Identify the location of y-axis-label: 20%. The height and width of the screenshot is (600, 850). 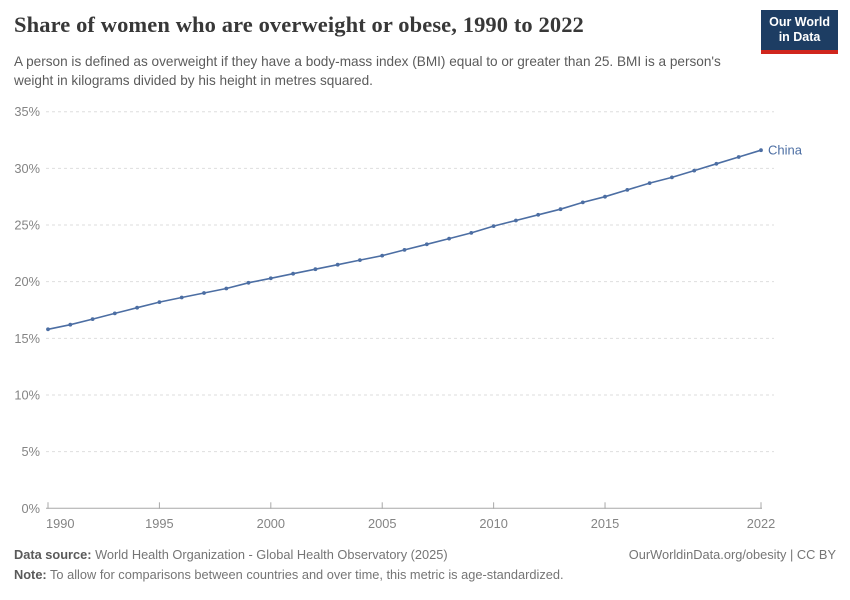
(27, 281).